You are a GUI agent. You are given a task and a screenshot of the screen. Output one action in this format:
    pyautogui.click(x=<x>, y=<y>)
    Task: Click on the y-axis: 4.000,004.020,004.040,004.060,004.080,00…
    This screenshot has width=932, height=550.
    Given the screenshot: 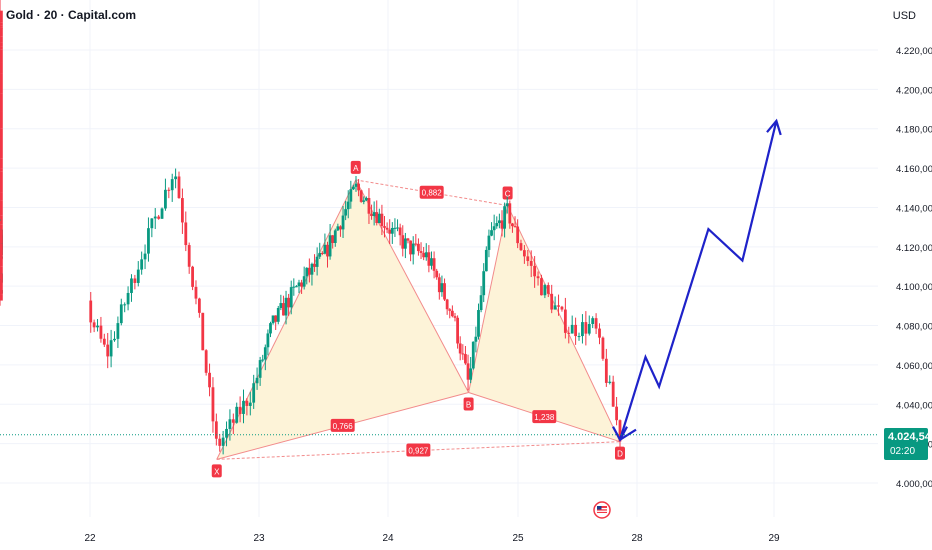 What is the action you would take?
    pyautogui.click(x=914, y=268)
    